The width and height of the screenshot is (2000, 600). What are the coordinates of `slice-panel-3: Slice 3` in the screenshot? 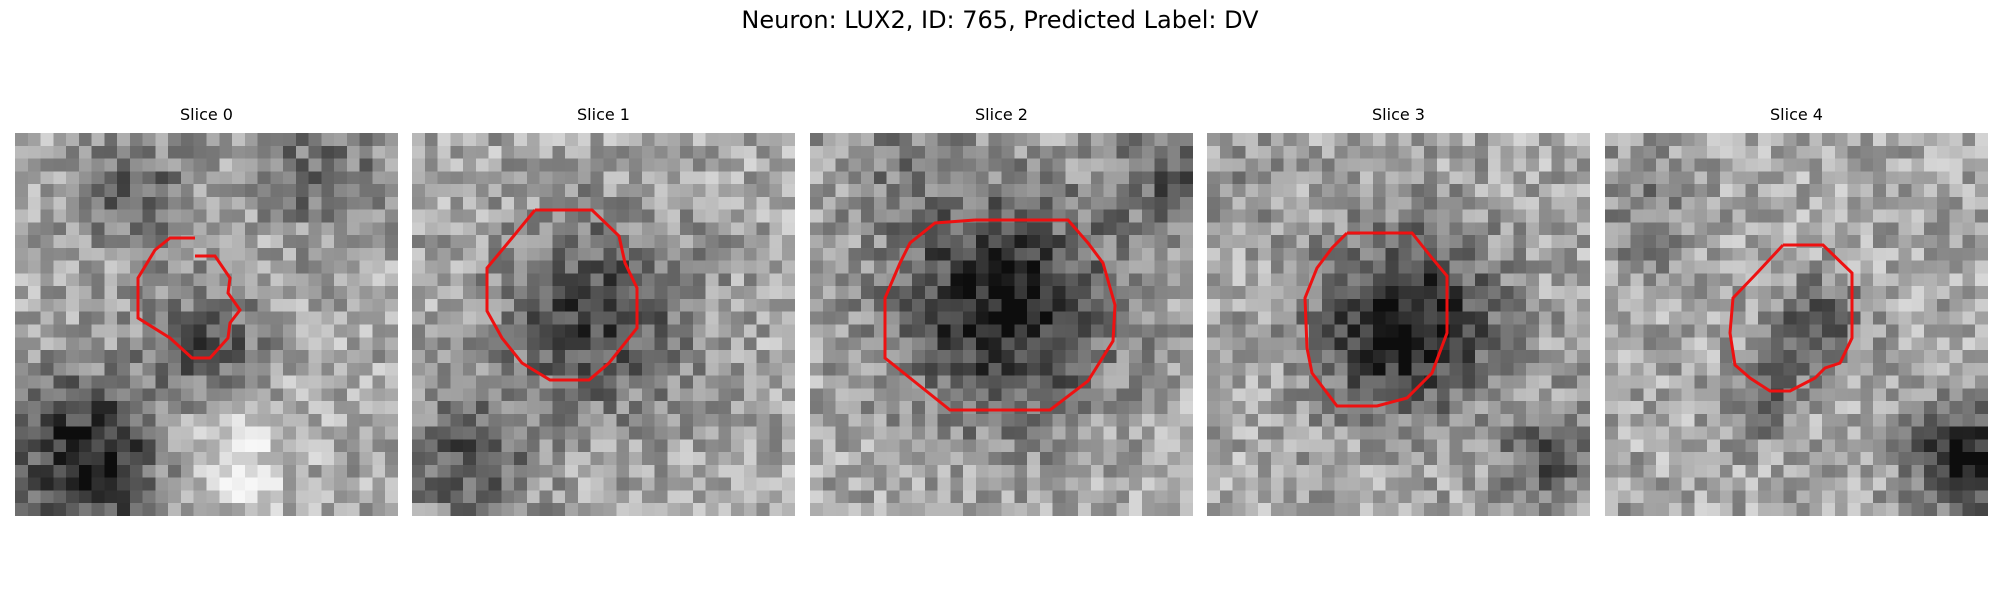 It's located at (1398, 310).